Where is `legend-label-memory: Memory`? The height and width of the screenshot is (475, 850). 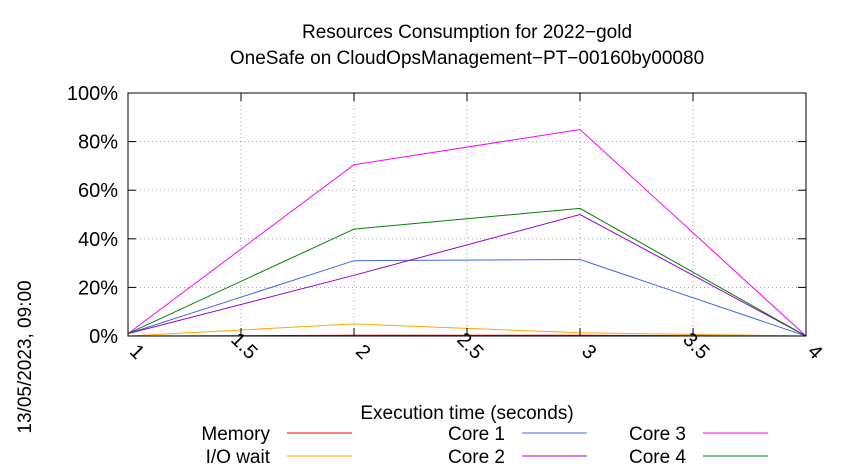 legend-label-memory: Memory is located at coordinates (235, 434).